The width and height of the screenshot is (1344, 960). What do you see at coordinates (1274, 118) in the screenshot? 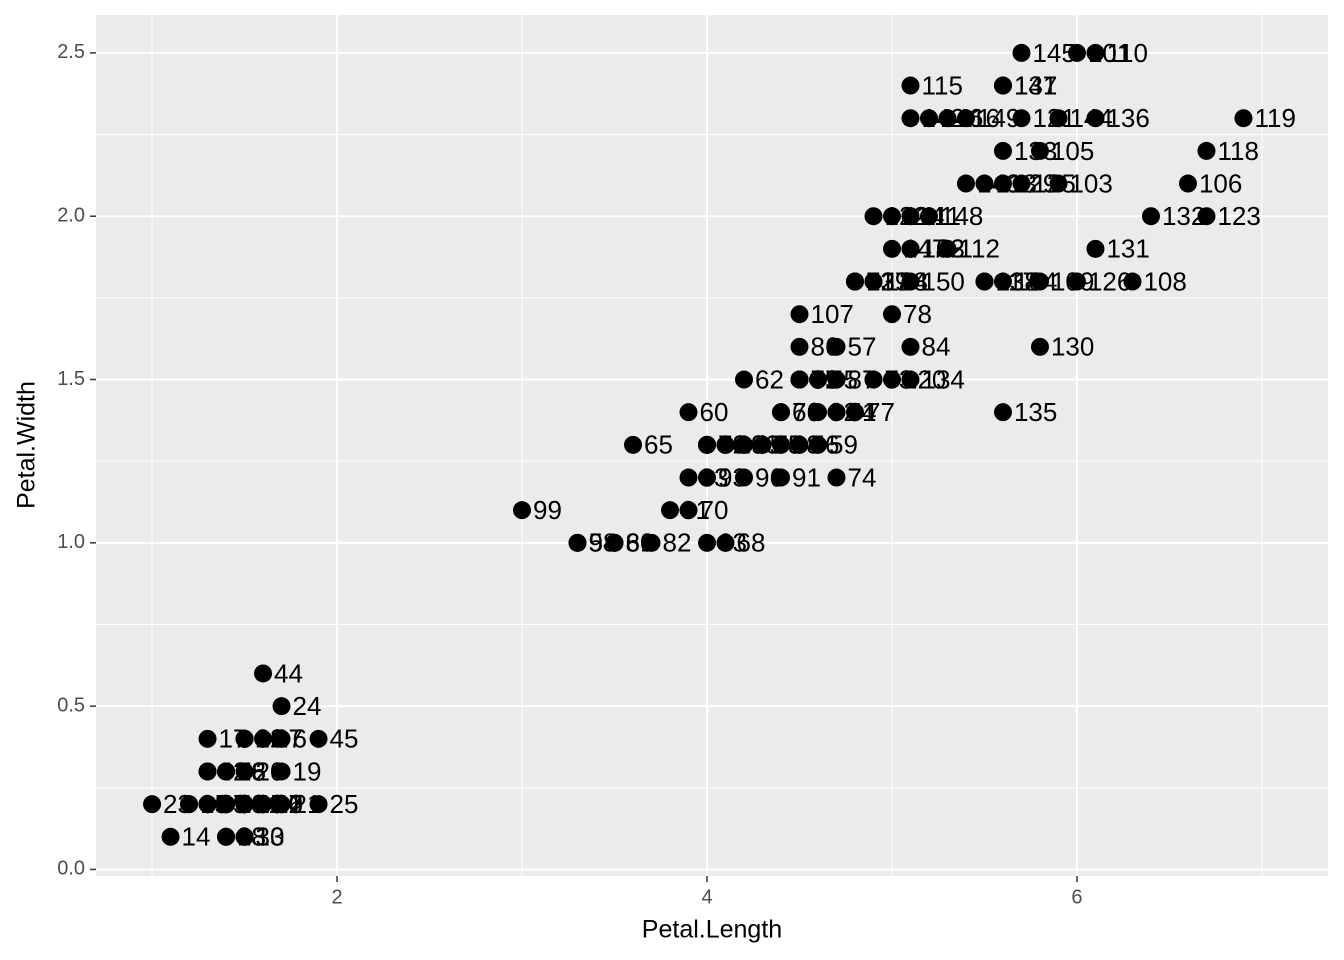
I see `point-label: 119` at bounding box center [1274, 118].